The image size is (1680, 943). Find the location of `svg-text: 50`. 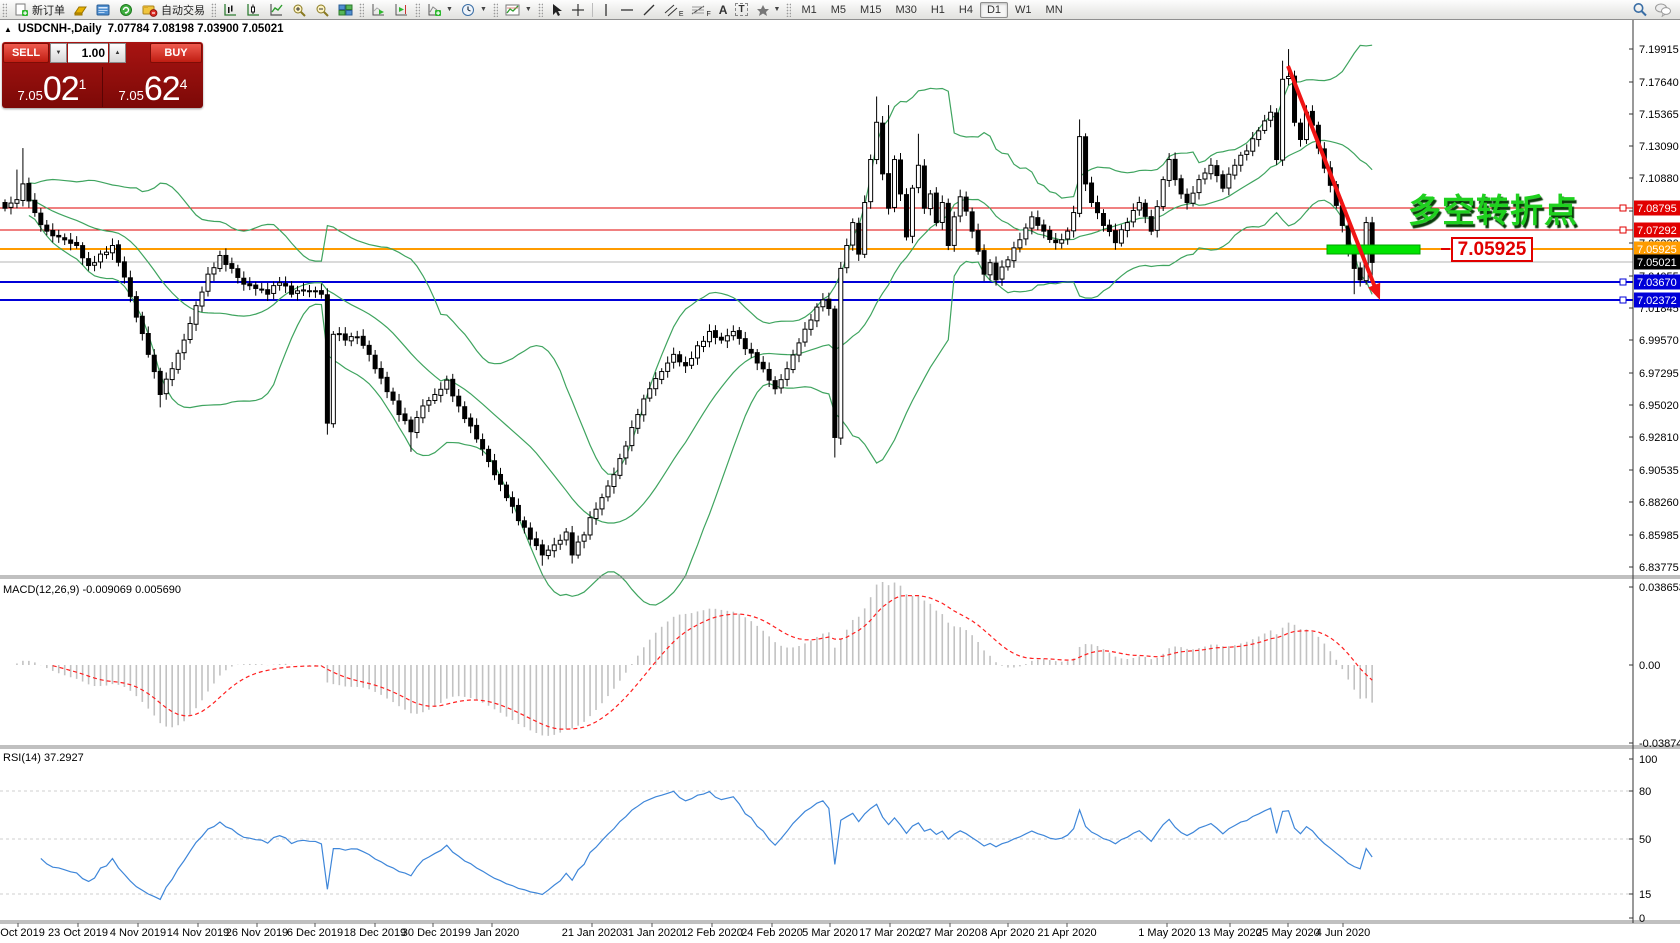

svg-text: 50 is located at coordinates (1645, 840).